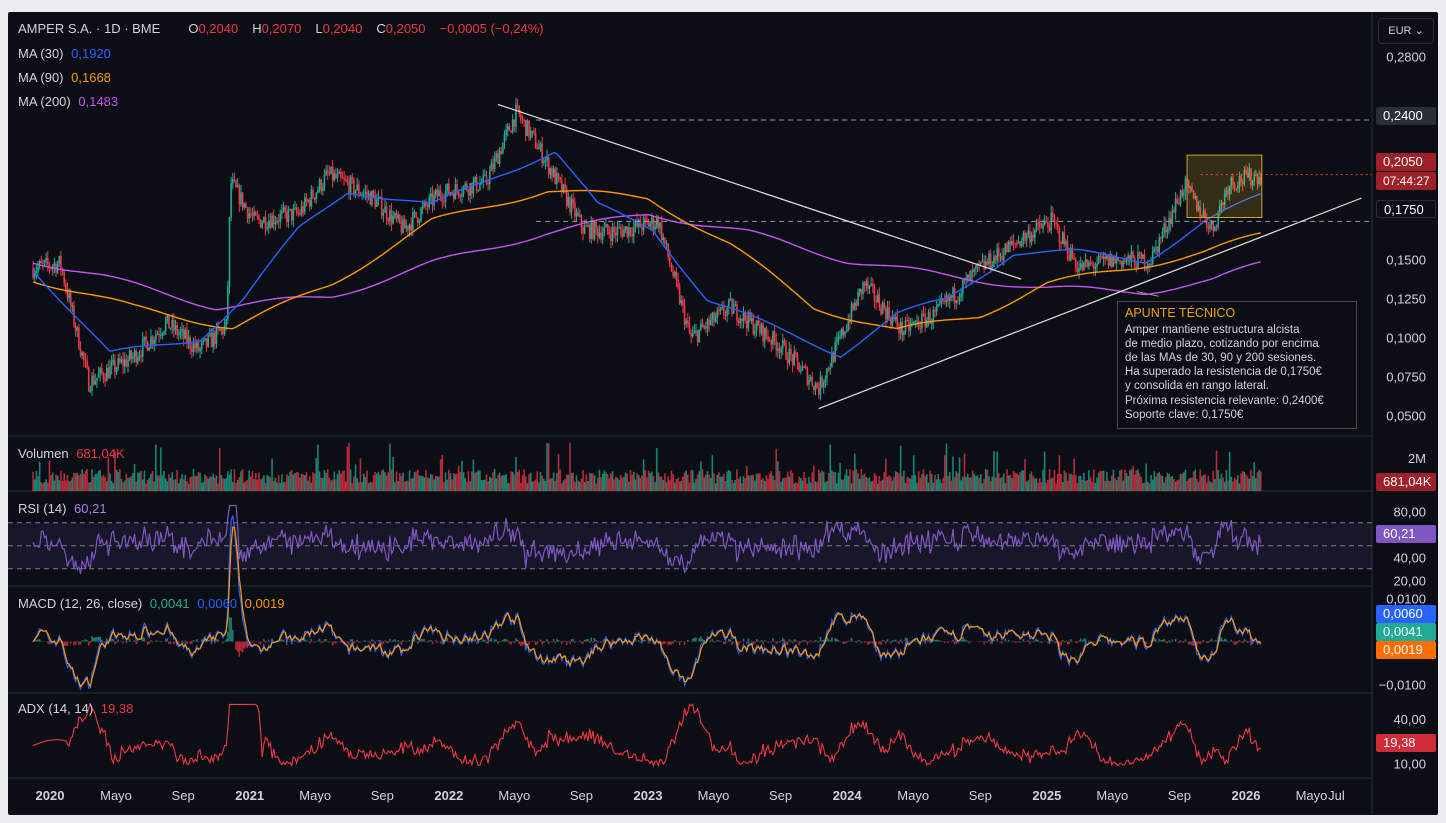 This screenshot has width=1446, height=823. I want to click on legend-adx: ADX (14, 14) 19,38, so click(77, 708).